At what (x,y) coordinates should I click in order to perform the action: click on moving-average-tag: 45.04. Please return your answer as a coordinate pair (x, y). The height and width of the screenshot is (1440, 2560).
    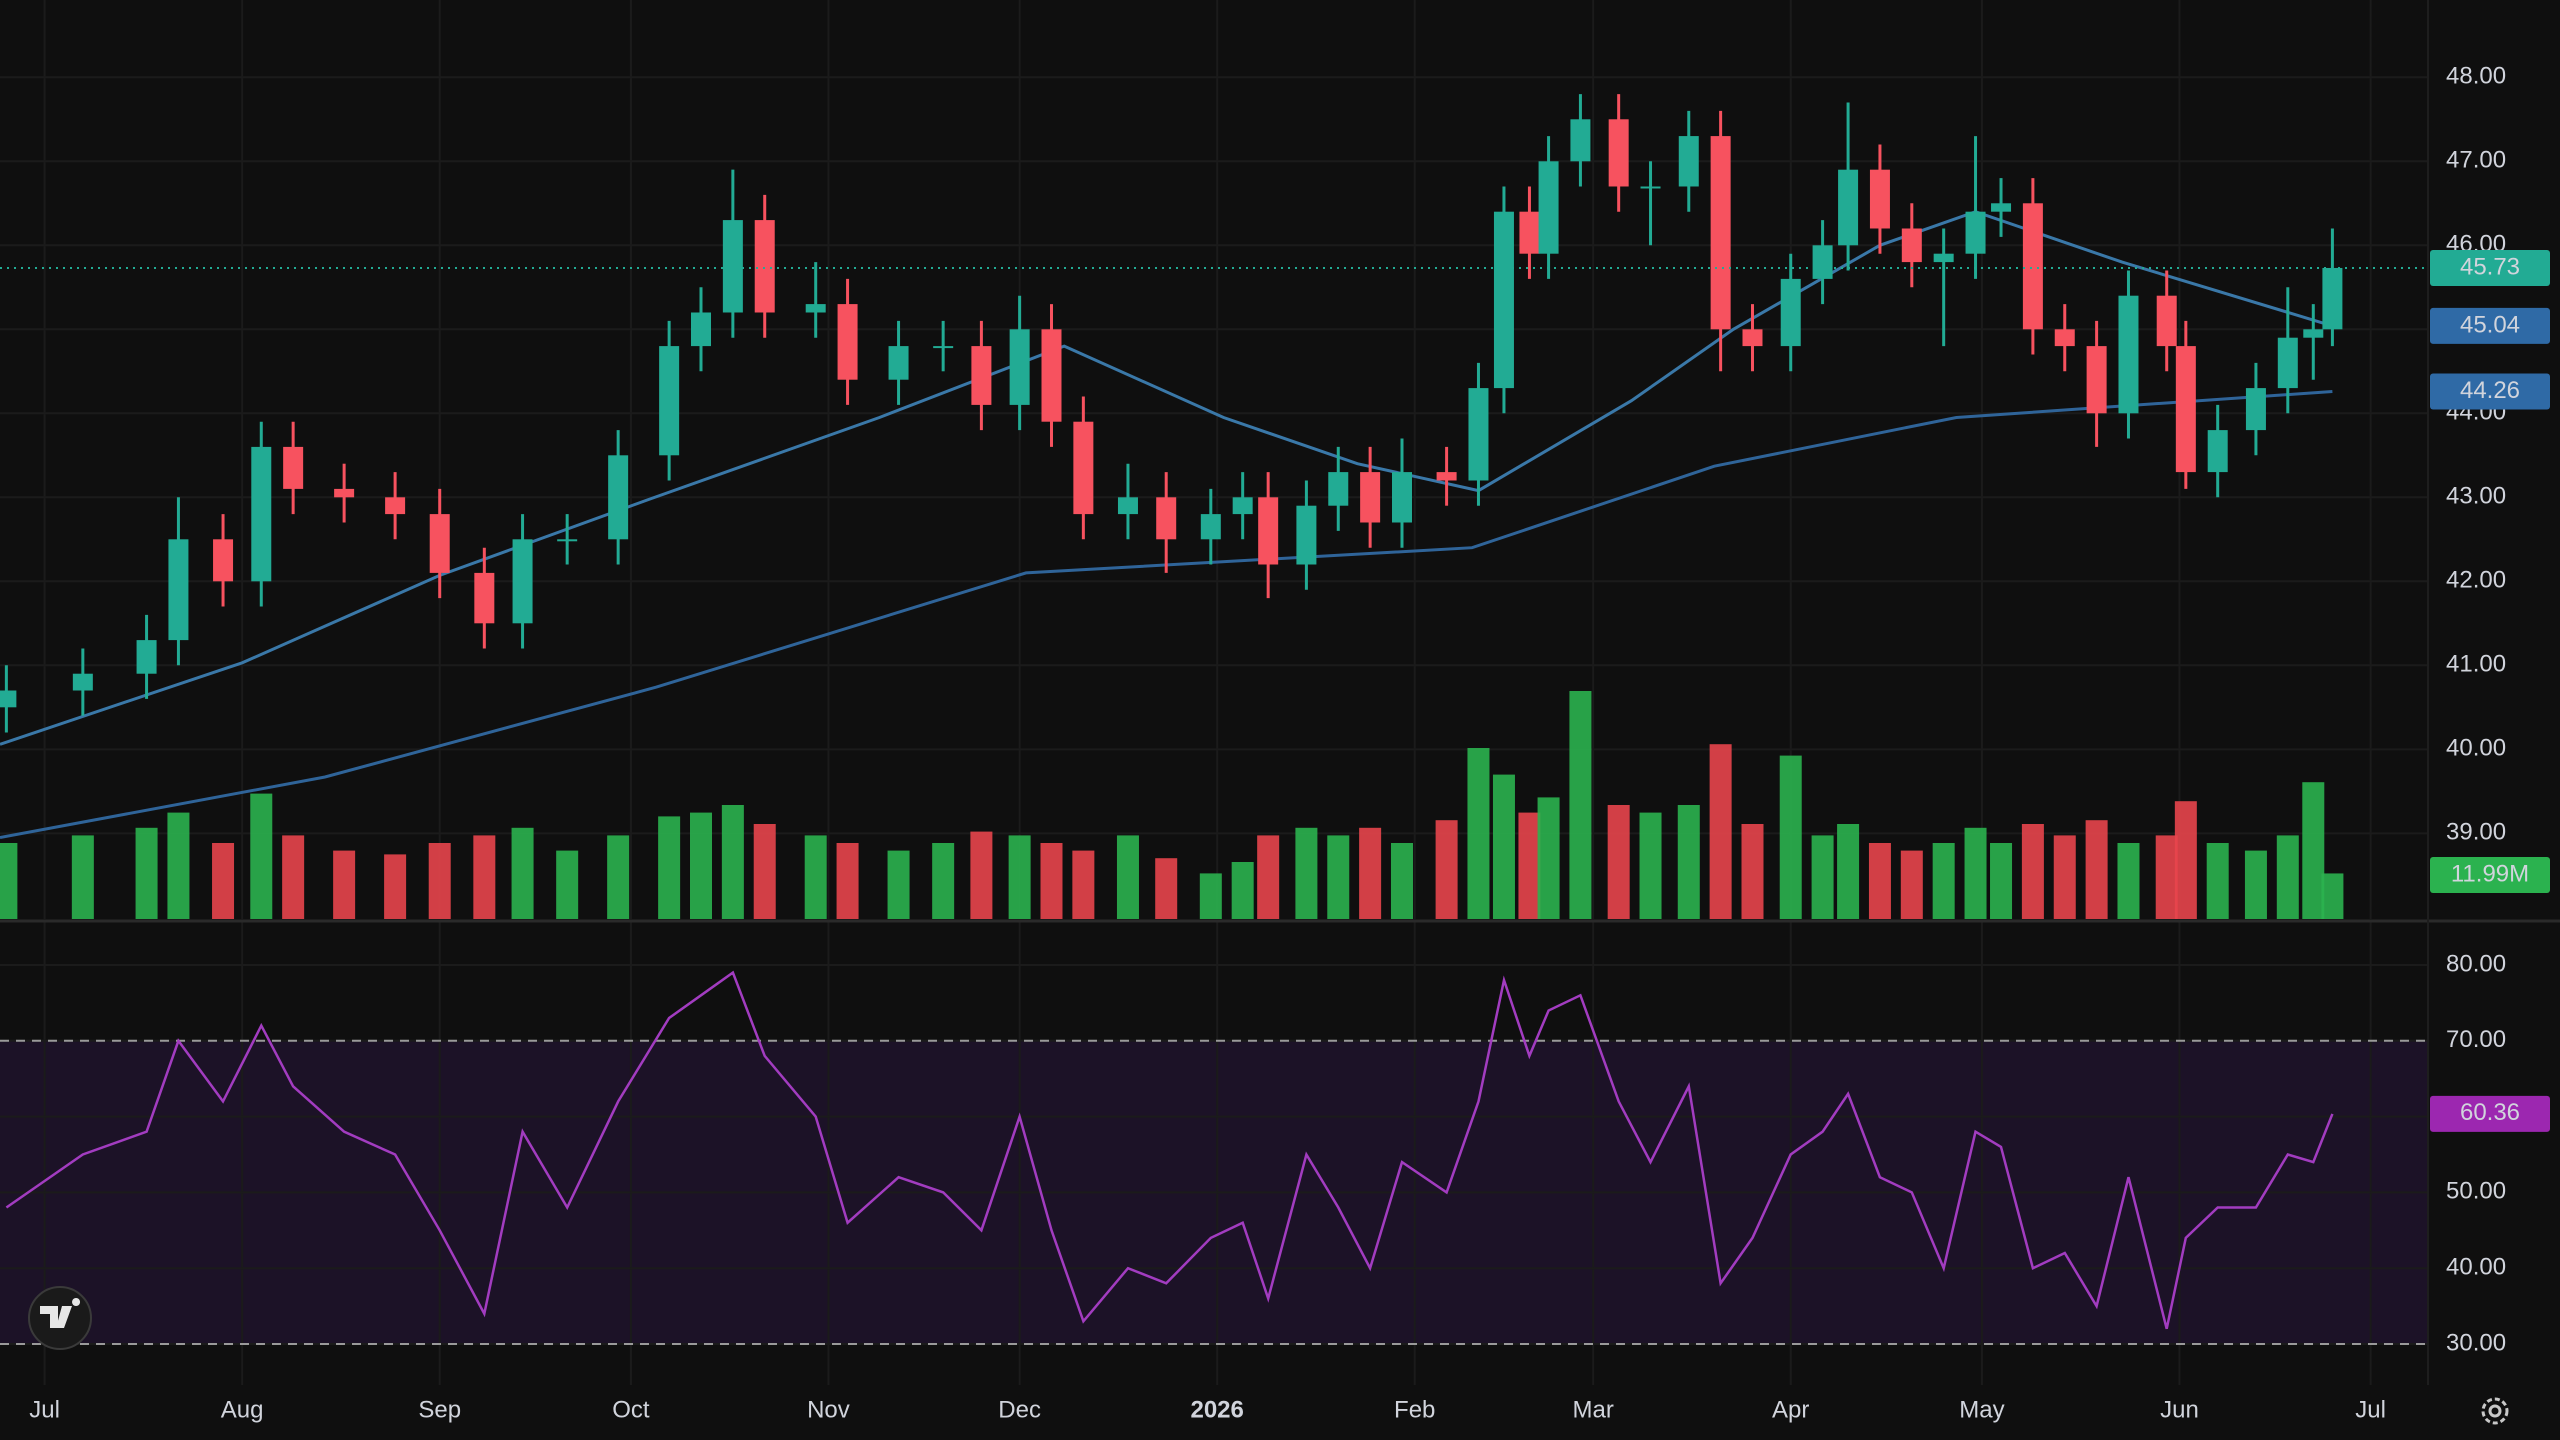
    Looking at the image, I should click on (2490, 324).